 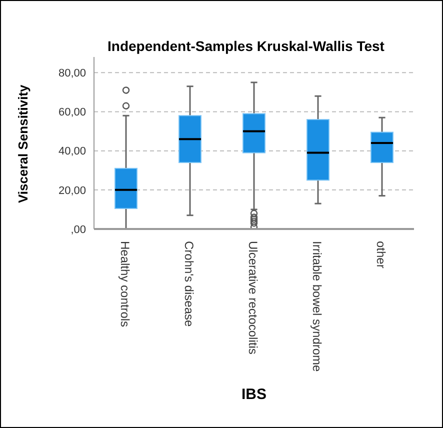 I want to click on x-tick-label: other, so click(x=381, y=254).